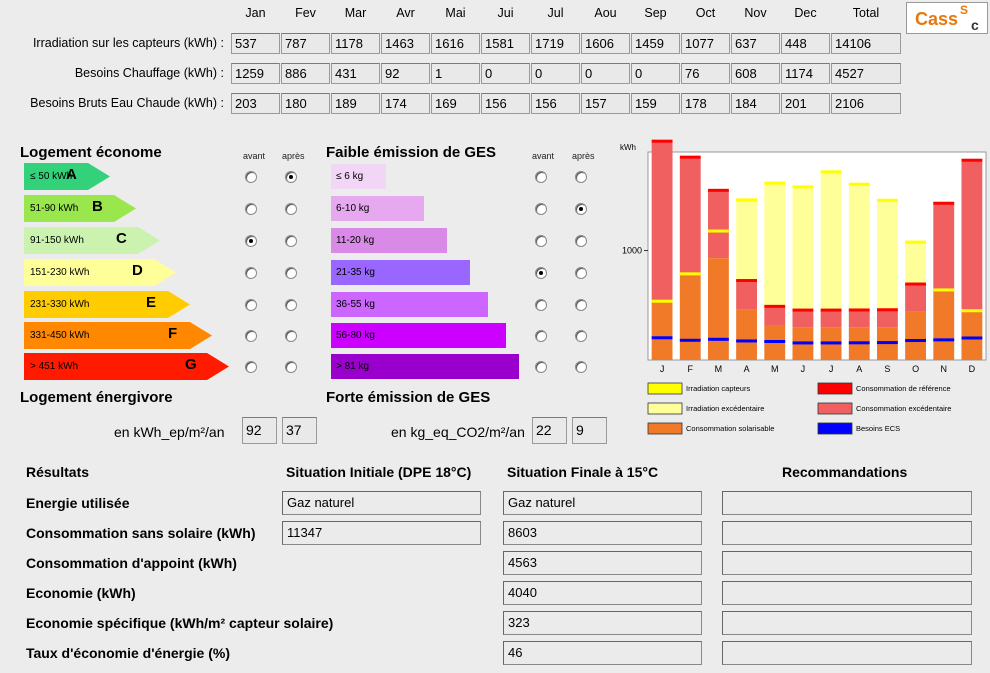 The height and width of the screenshot is (673, 990). I want to click on results-final-field: 46, so click(602, 653).